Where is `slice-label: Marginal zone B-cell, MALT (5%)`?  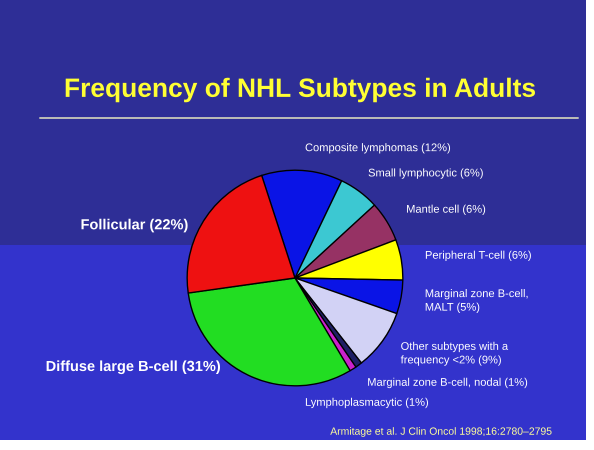
slice-label: Marginal zone B-cell, MALT (5%) is located at coordinates (477, 301).